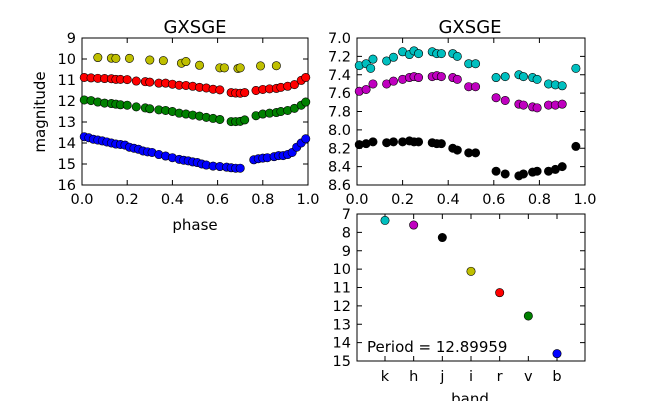 The height and width of the screenshot is (401, 650). I want to click on band-mean-point-r, so click(500, 293).